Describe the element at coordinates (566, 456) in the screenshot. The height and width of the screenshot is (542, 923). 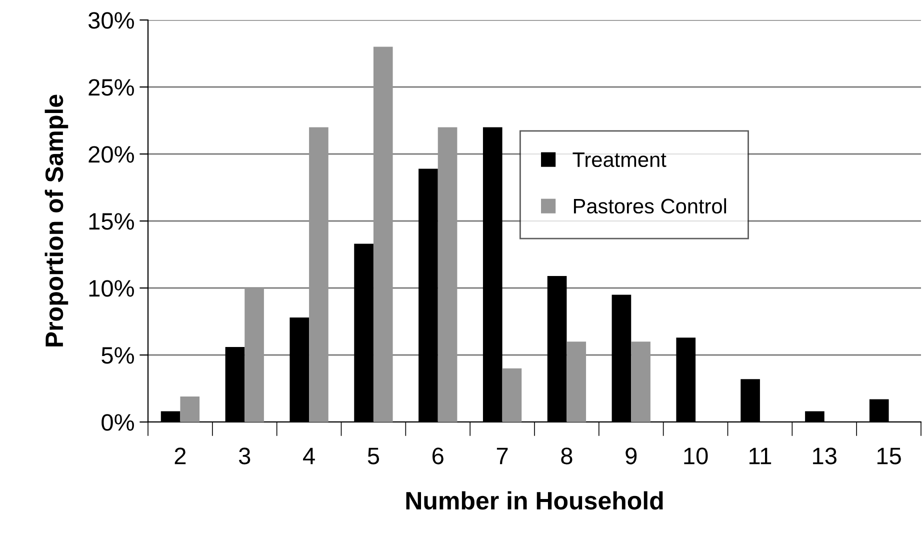
I see `x-tick-label: 8` at that location.